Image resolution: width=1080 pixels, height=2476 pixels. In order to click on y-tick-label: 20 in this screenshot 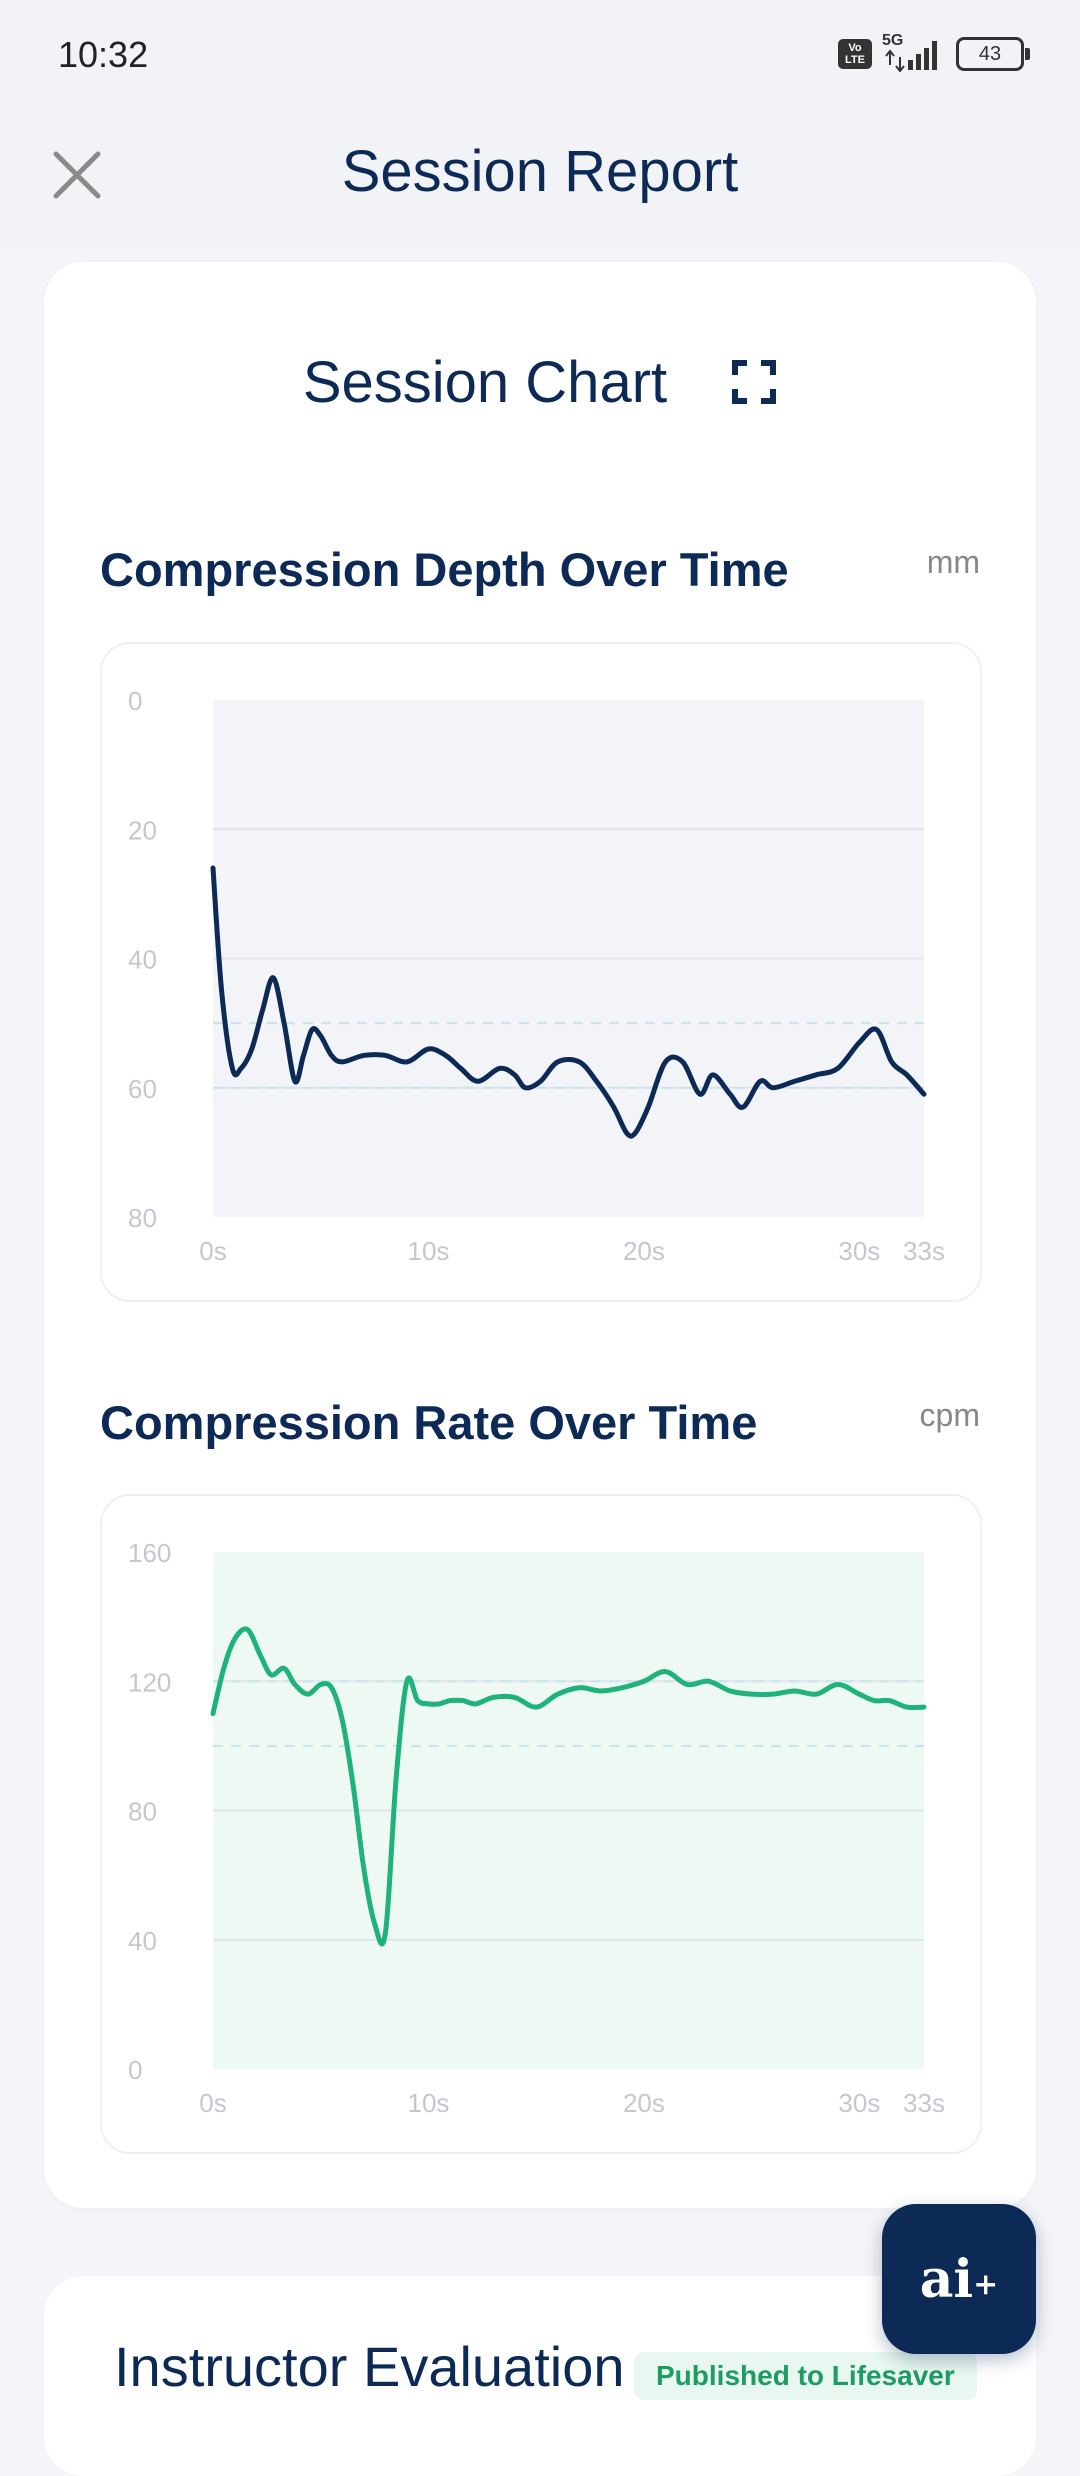, I will do `click(142, 830)`.